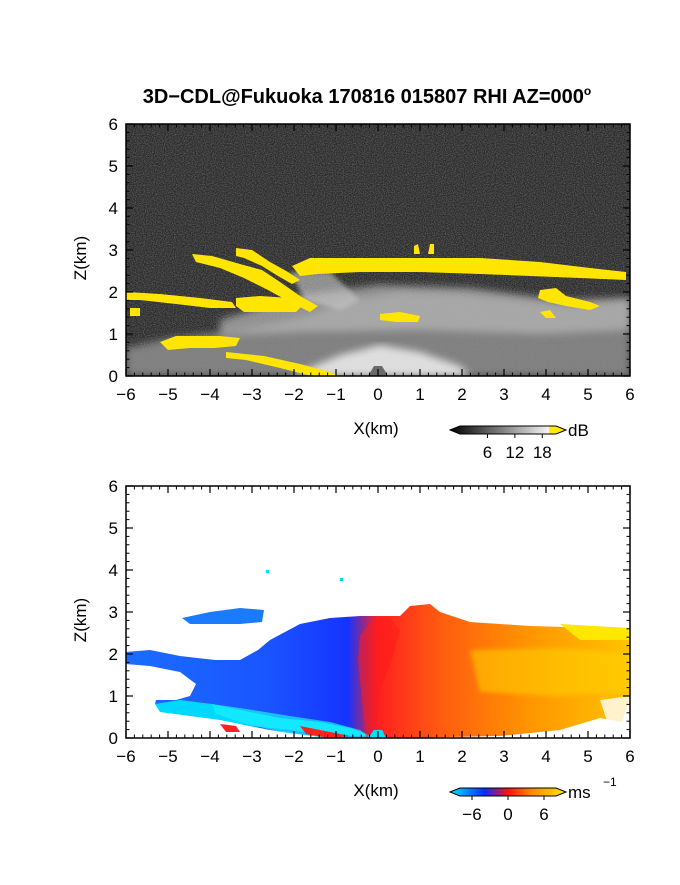  Describe the element at coordinates (293, 756) in the screenshot. I see `velocity-xtick-label: −2` at that location.